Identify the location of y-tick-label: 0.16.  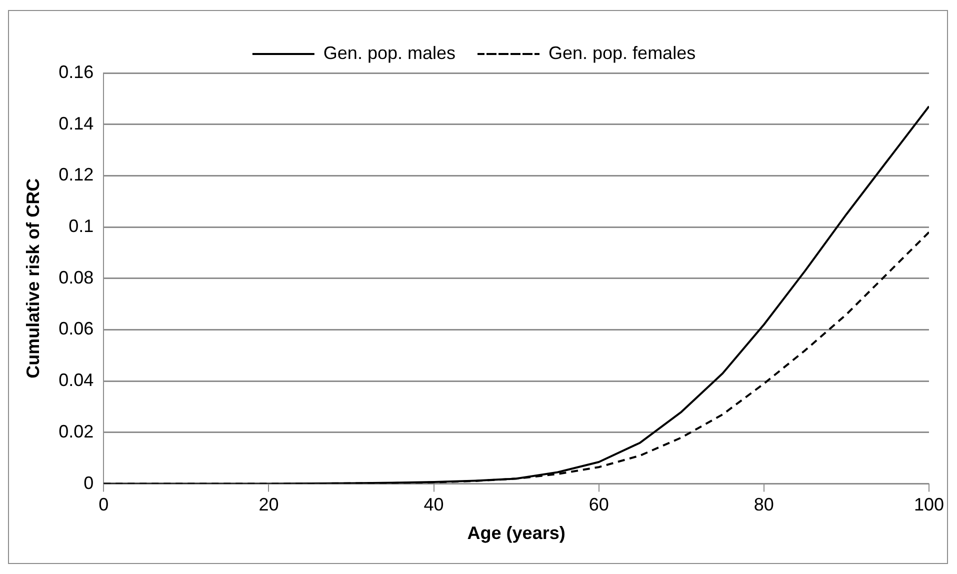
(76, 72).